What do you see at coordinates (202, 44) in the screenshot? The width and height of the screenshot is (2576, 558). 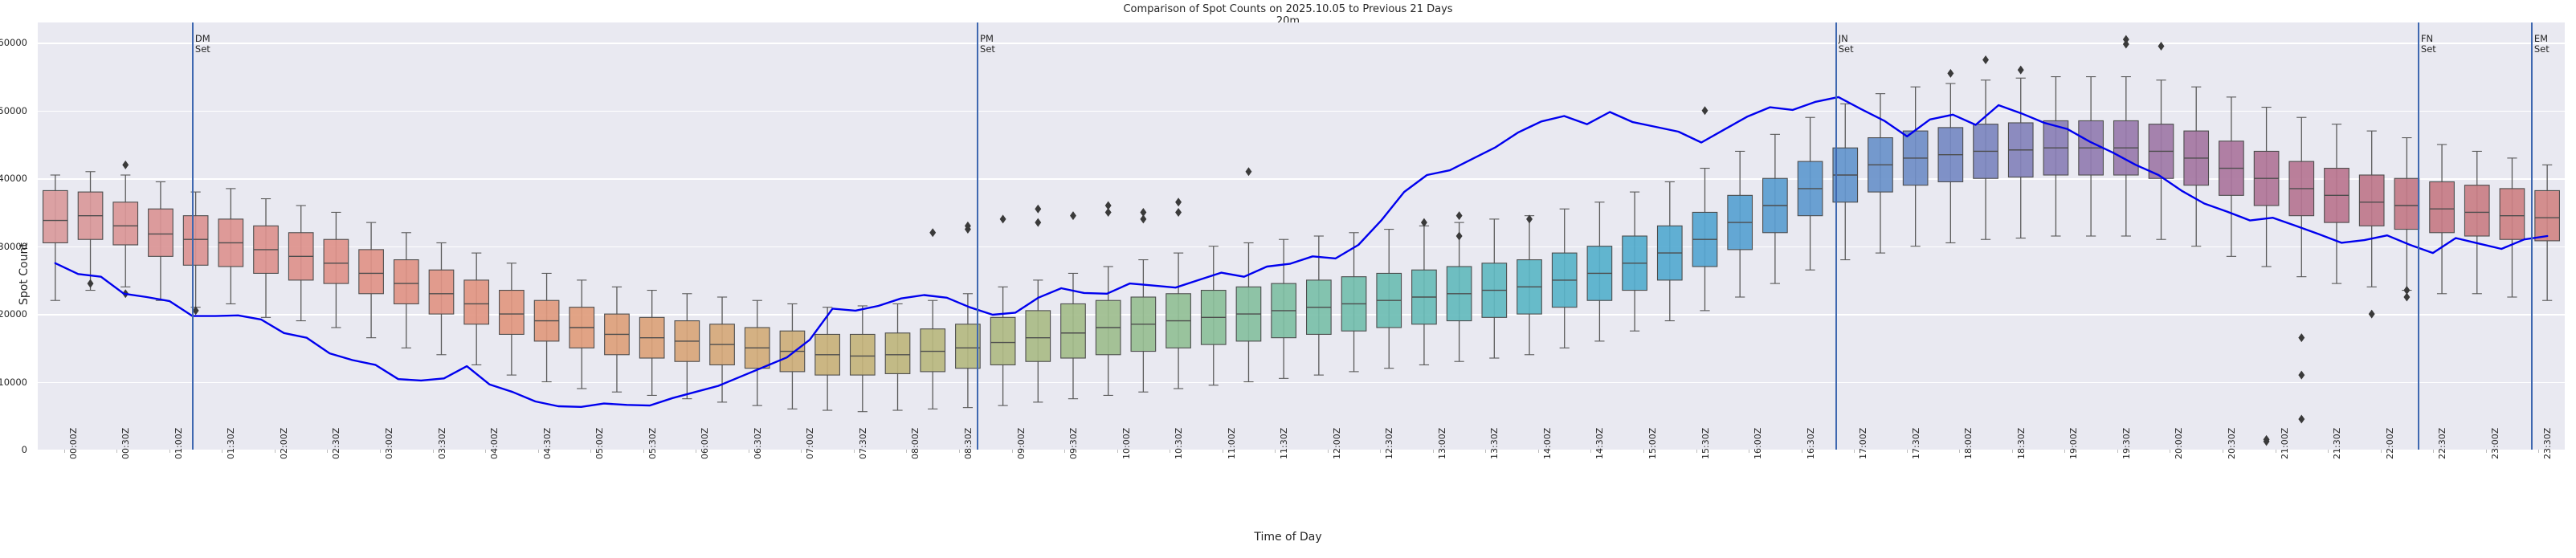 I see `annotation-label-dm-set: DM Set` at bounding box center [202, 44].